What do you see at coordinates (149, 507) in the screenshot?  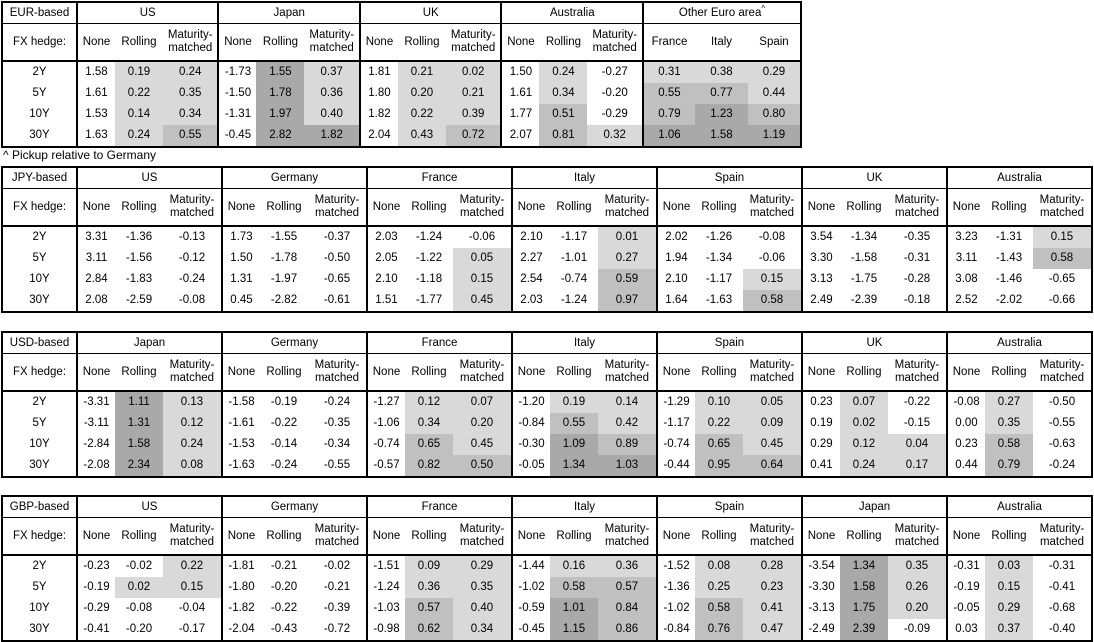 I see `country-header: US` at bounding box center [149, 507].